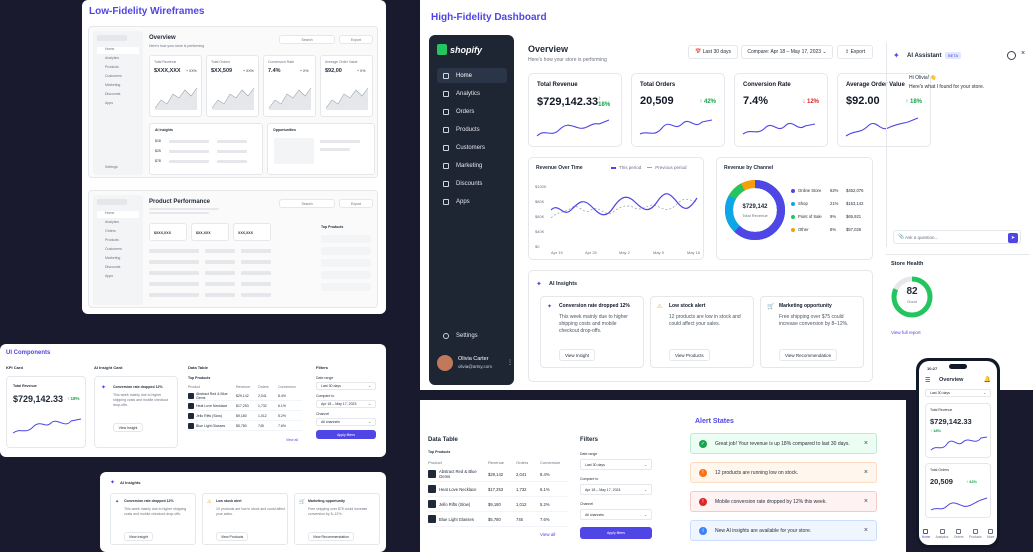 The height and width of the screenshot is (552, 1033). What do you see at coordinates (926, 534) in the screenshot?
I see `phone-tab: Home` at bounding box center [926, 534].